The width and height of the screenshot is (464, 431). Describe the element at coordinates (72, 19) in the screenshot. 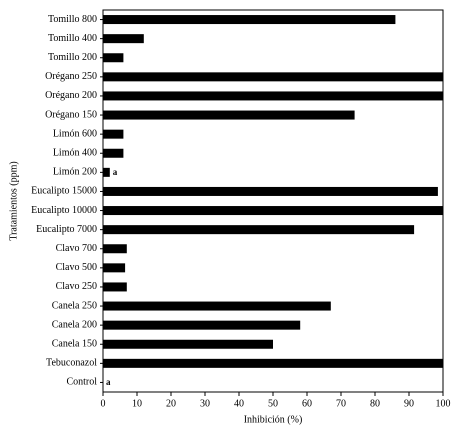

I see `y-tick-label: Tomillo 800` at that location.